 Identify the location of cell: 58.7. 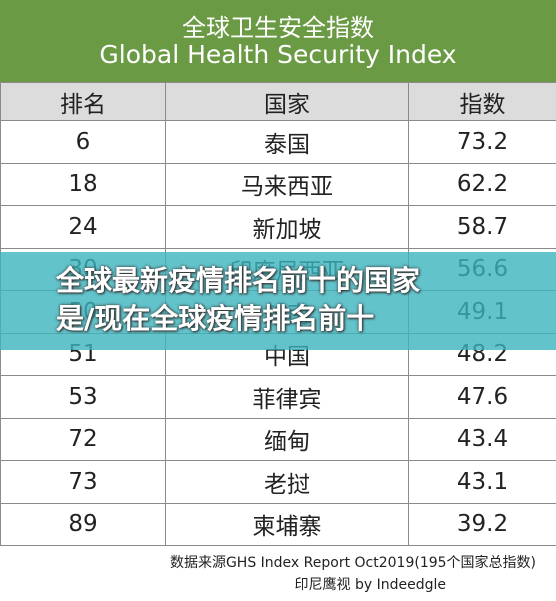
(482, 227).